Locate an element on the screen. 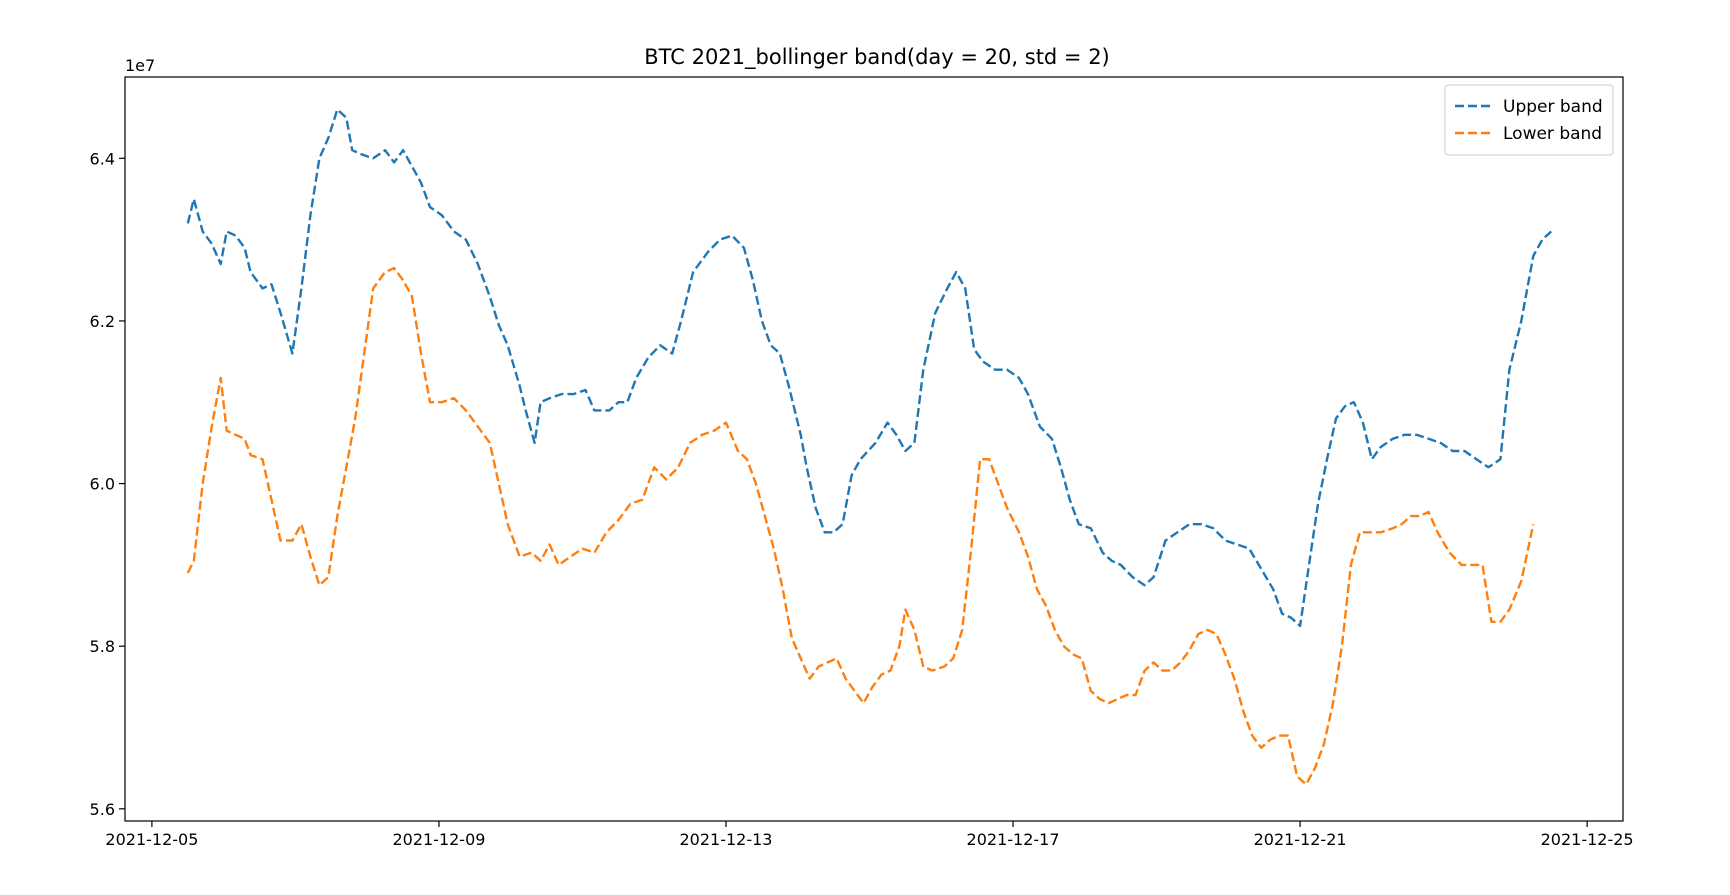  legend-label: Upper band is located at coordinates (1553, 107).